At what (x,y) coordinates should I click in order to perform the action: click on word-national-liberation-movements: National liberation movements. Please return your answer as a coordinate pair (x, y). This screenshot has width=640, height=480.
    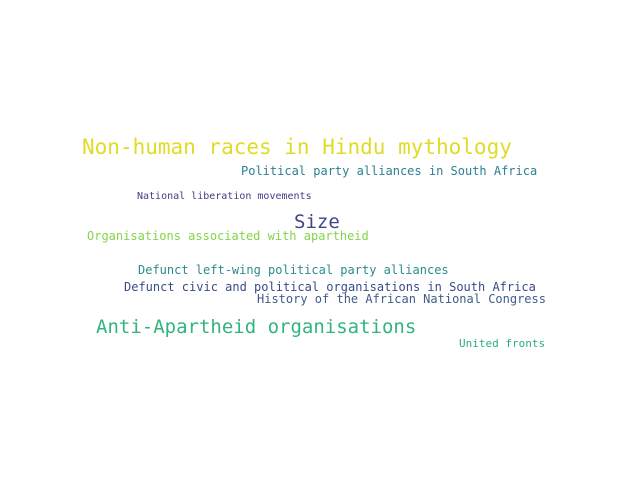
    Looking at the image, I should click on (224, 196).